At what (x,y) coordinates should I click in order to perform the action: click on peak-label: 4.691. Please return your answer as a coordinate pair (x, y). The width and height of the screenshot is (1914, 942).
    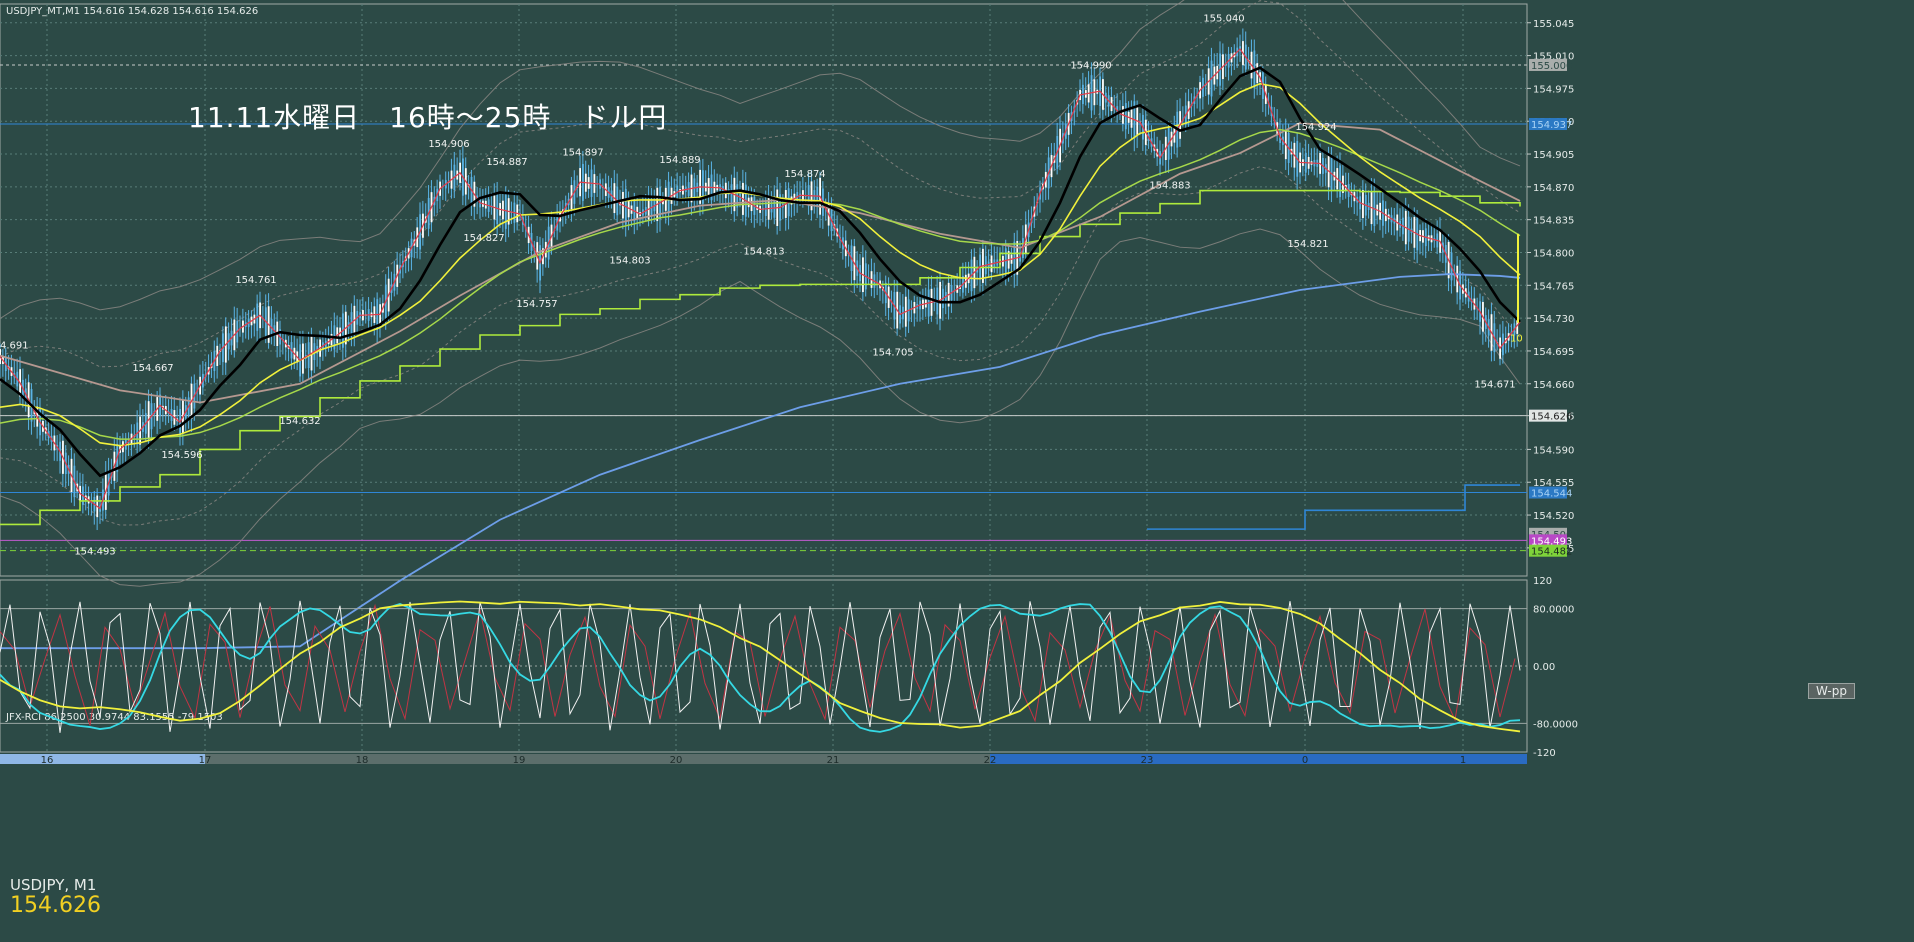
    Looking at the image, I should click on (14, 346).